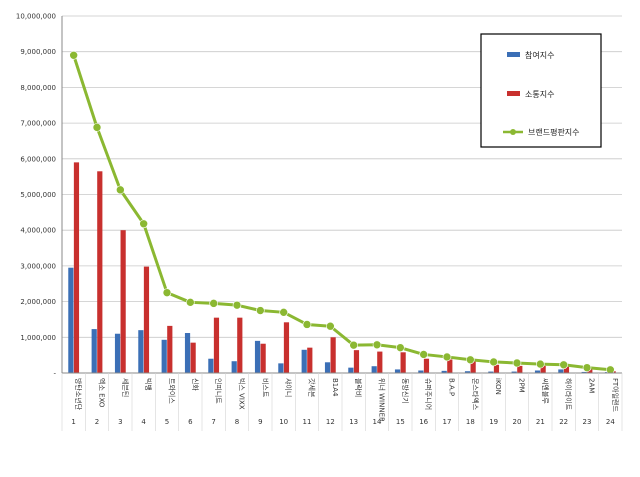 This screenshot has height=477, width=640. What do you see at coordinates (265, 388) in the screenshot?
I see `category-label: 비스트` at bounding box center [265, 388].